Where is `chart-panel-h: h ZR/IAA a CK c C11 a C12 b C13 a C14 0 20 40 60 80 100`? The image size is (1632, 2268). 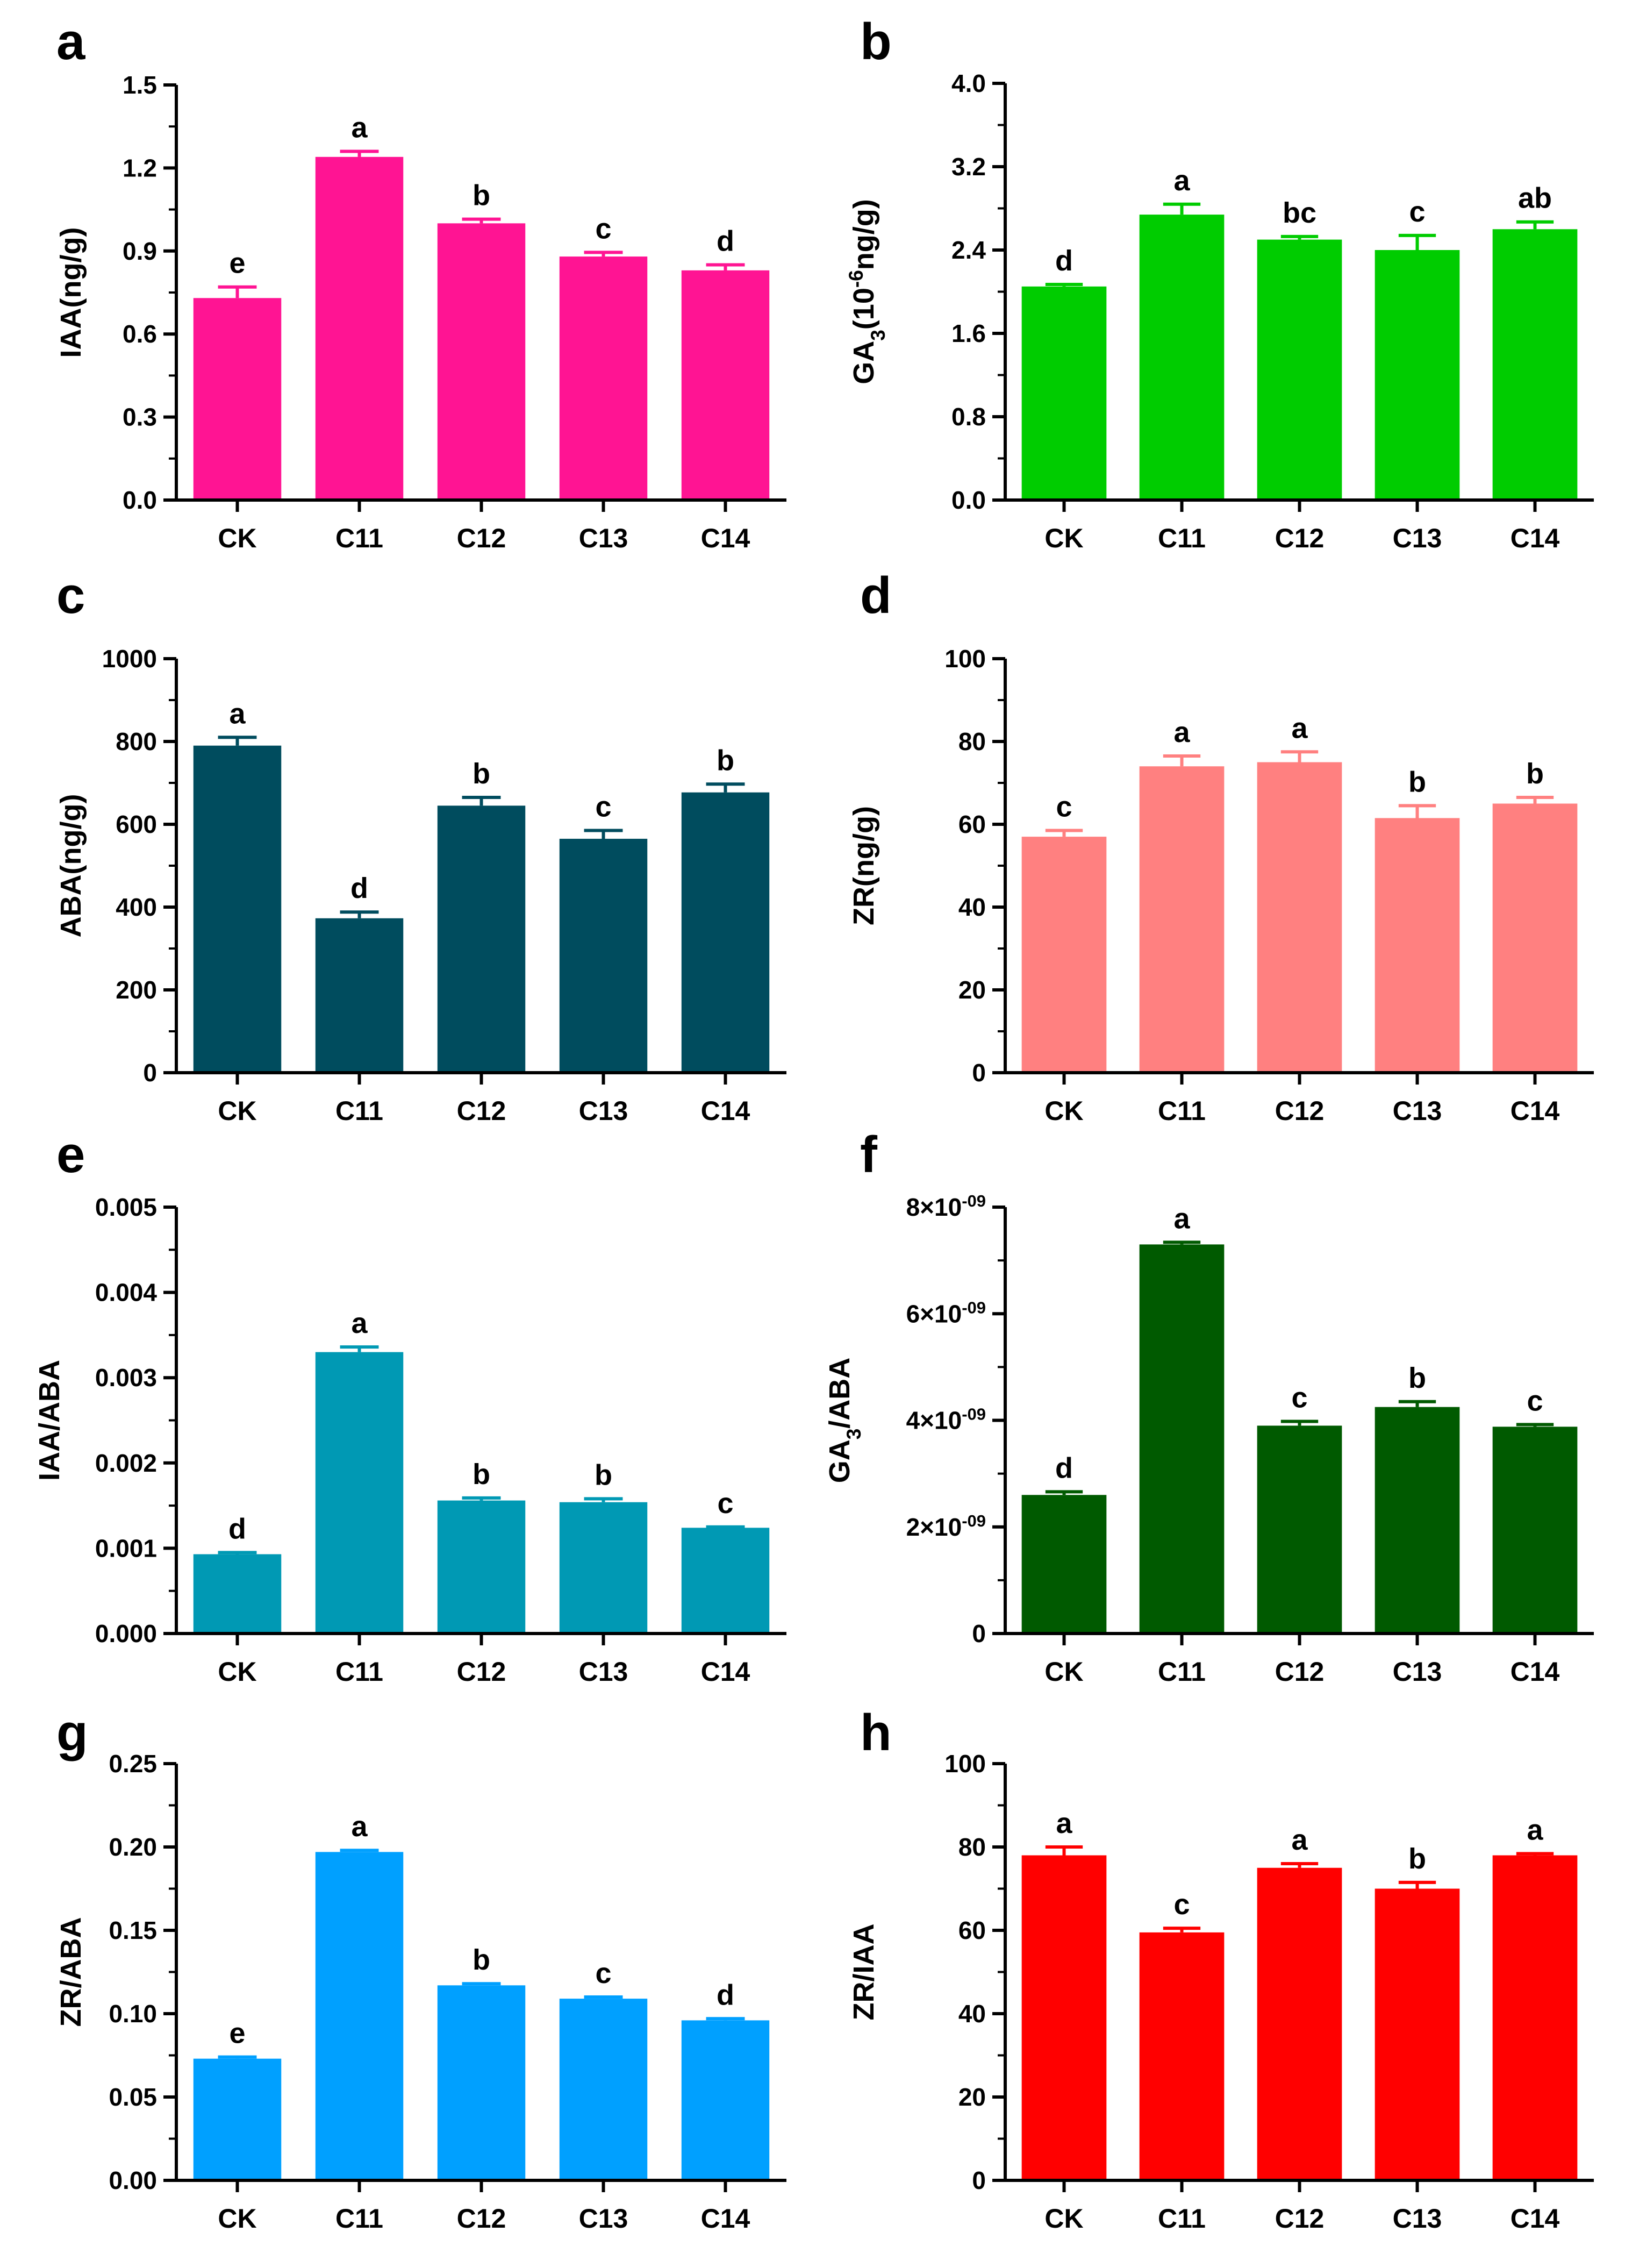
chart-panel-h: h ZR/IAA a CK c C11 a C12 b C13 a C14 0 20 40 60 80 100 is located at coordinates (1221, 1969).